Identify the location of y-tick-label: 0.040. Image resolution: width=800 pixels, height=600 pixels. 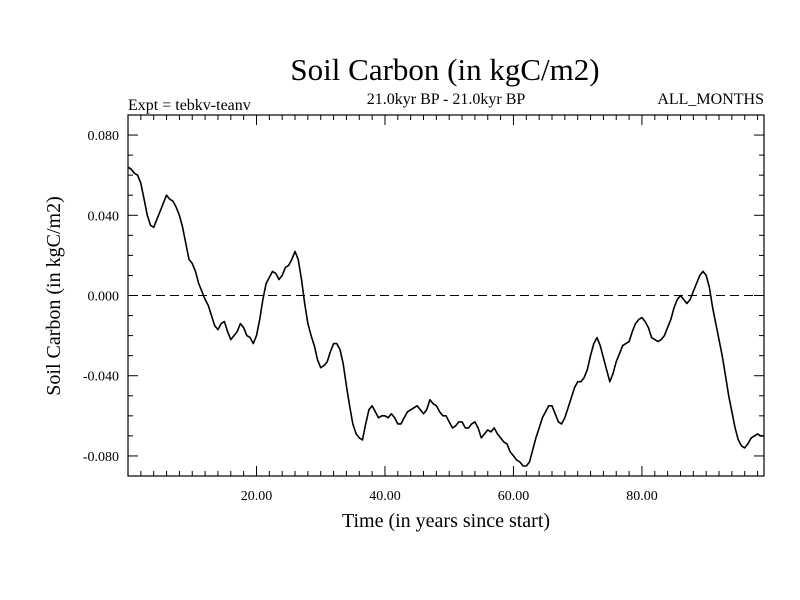
(104, 216).